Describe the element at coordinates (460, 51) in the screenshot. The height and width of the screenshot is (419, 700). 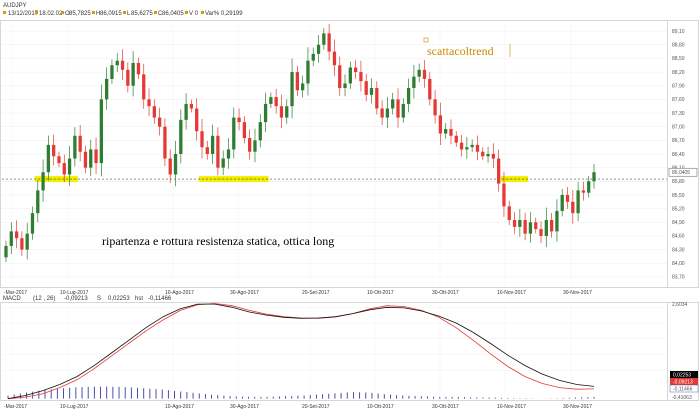
I see `watermark-text: scattacoltrend` at that location.